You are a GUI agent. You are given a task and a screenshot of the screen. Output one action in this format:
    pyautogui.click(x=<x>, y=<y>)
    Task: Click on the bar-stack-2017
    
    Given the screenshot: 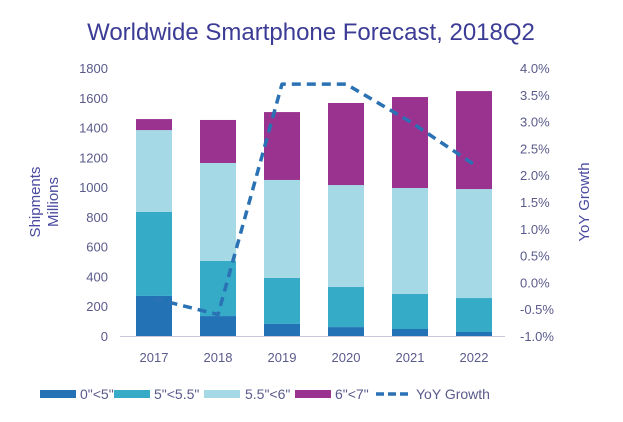 What is the action you would take?
    pyautogui.click(x=154, y=227)
    